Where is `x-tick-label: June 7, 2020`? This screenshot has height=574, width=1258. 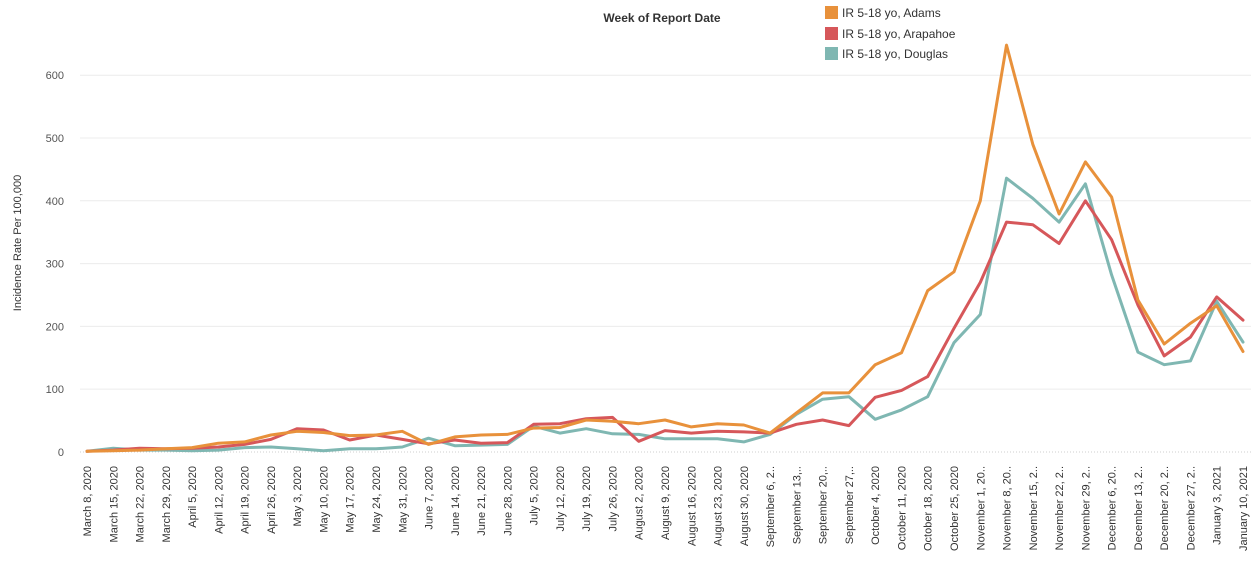 x-tick-label: June 7, 2020 is located at coordinates (430, 498).